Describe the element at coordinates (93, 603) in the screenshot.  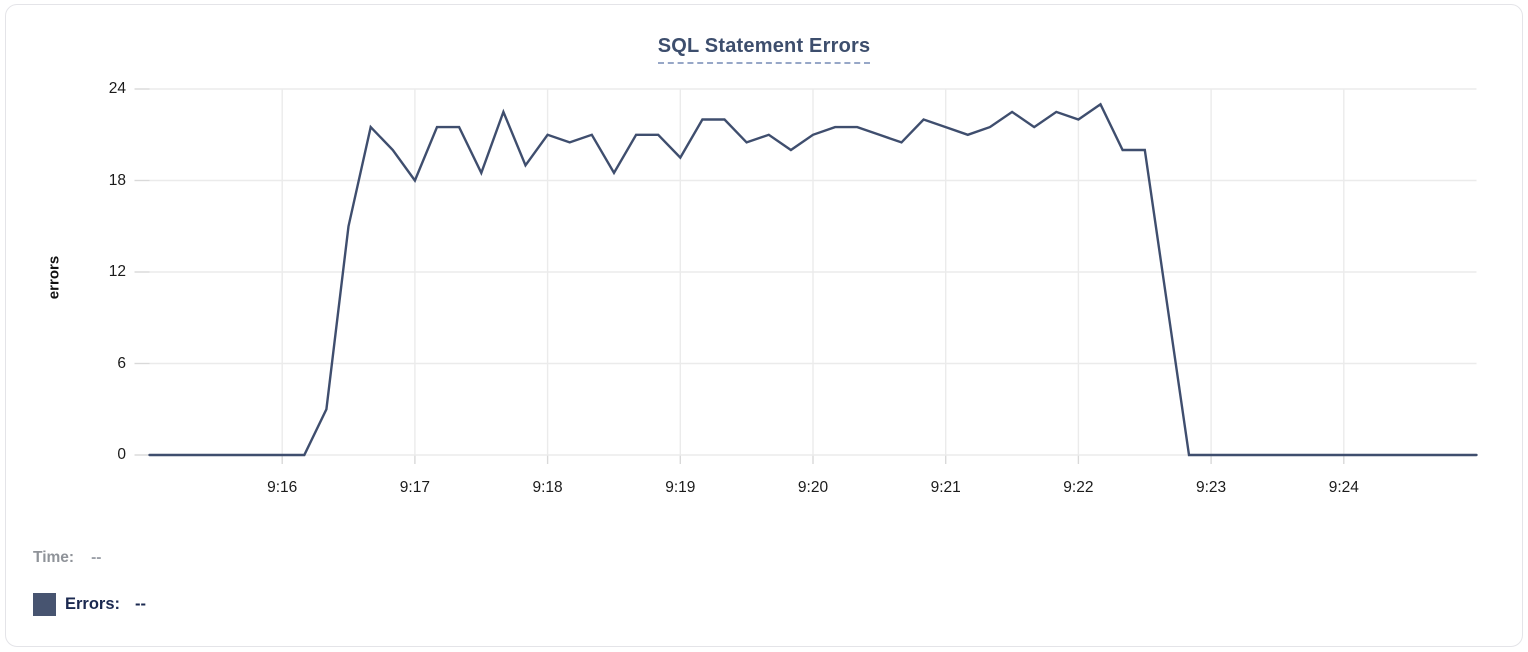
I see `errors-readout-label: Errors:` at that location.